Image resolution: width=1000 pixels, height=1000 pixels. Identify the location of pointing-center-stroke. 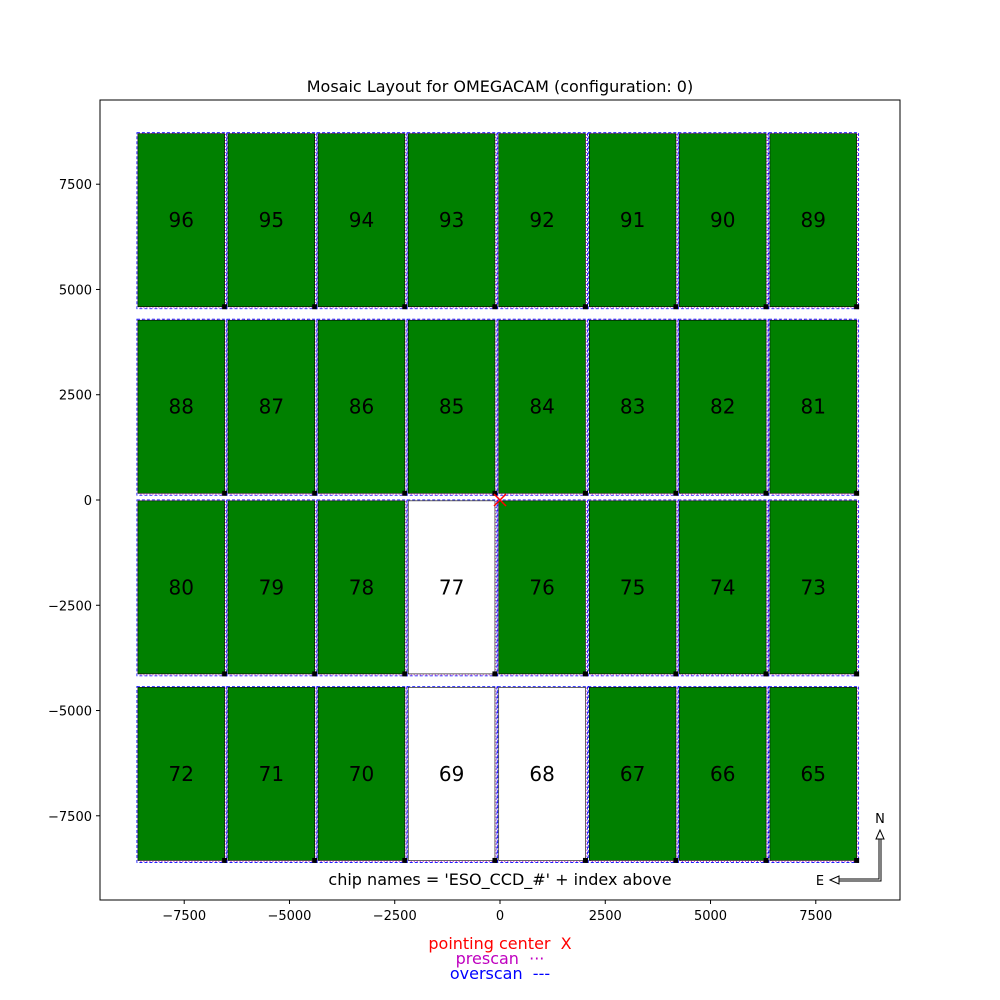
(500, 500).